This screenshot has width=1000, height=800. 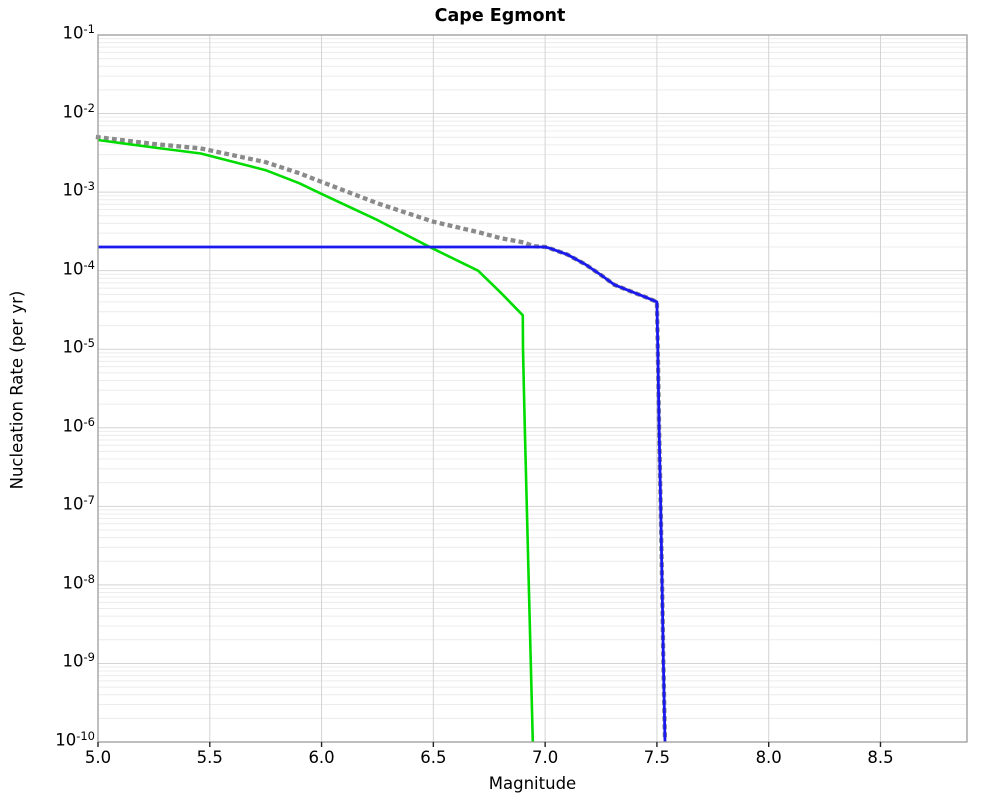 What do you see at coordinates (657, 757) in the screenshot?
I see `x-tick-label: 7.5` at bounding box center [657, 757].